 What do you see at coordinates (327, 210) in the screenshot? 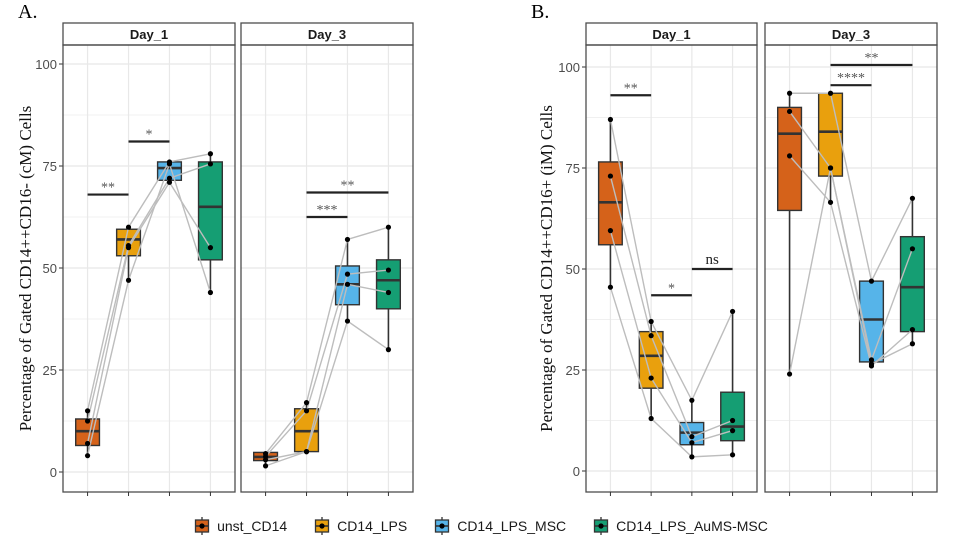
I see `significance-label: ***` at bounding box center [327, 210].